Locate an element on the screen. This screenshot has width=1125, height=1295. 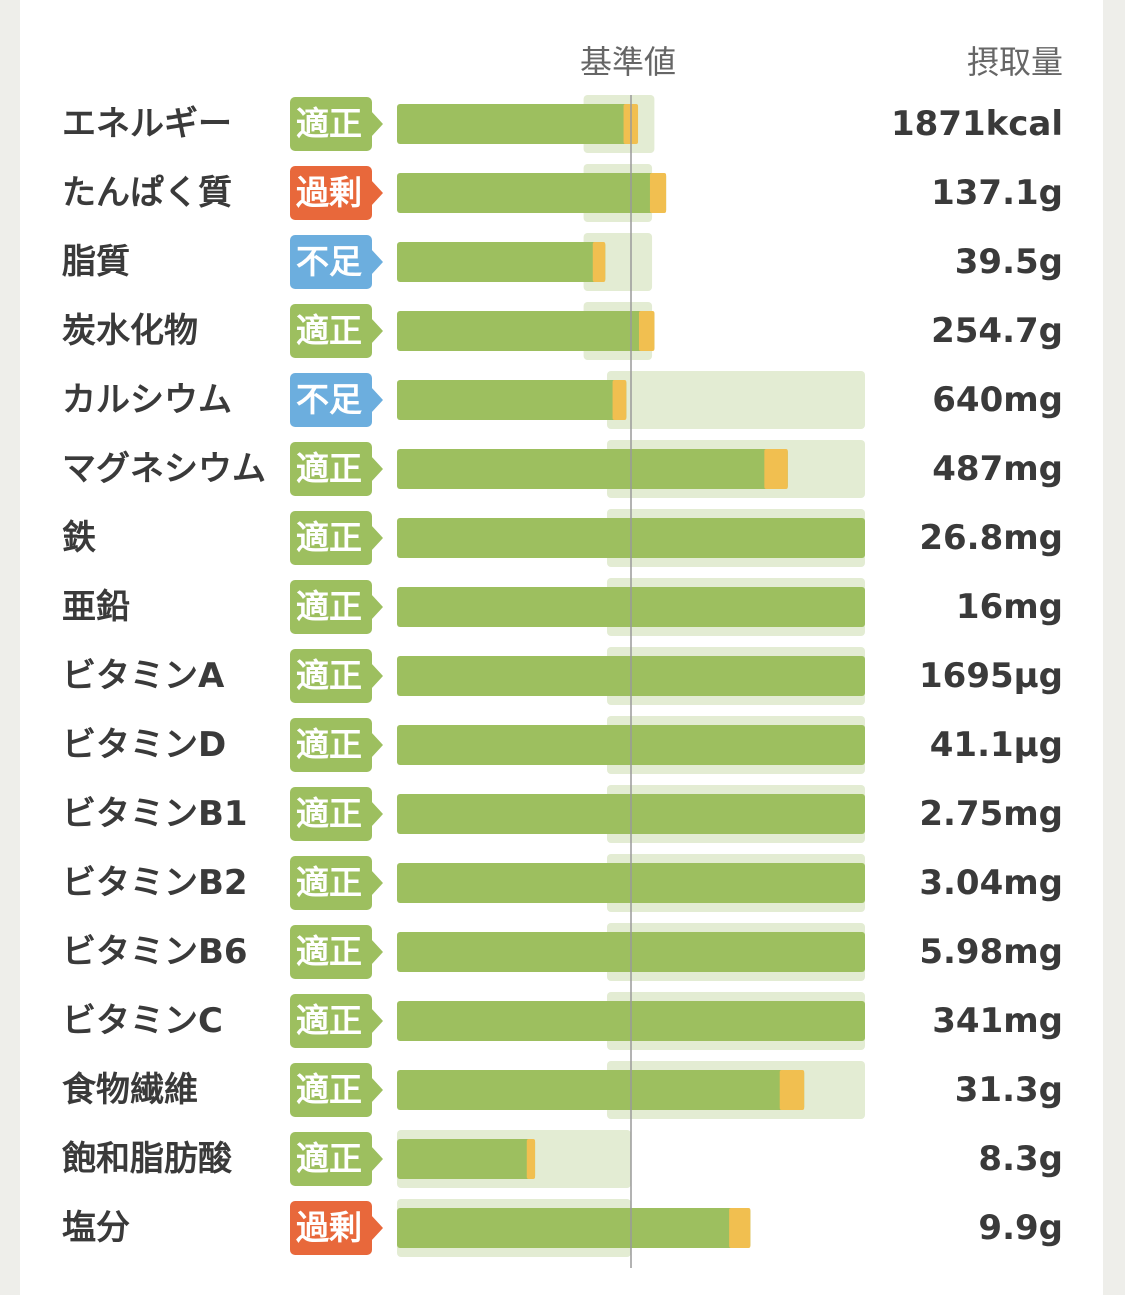
intake-value: 8.3g is located at coordinates (1020, 1159).